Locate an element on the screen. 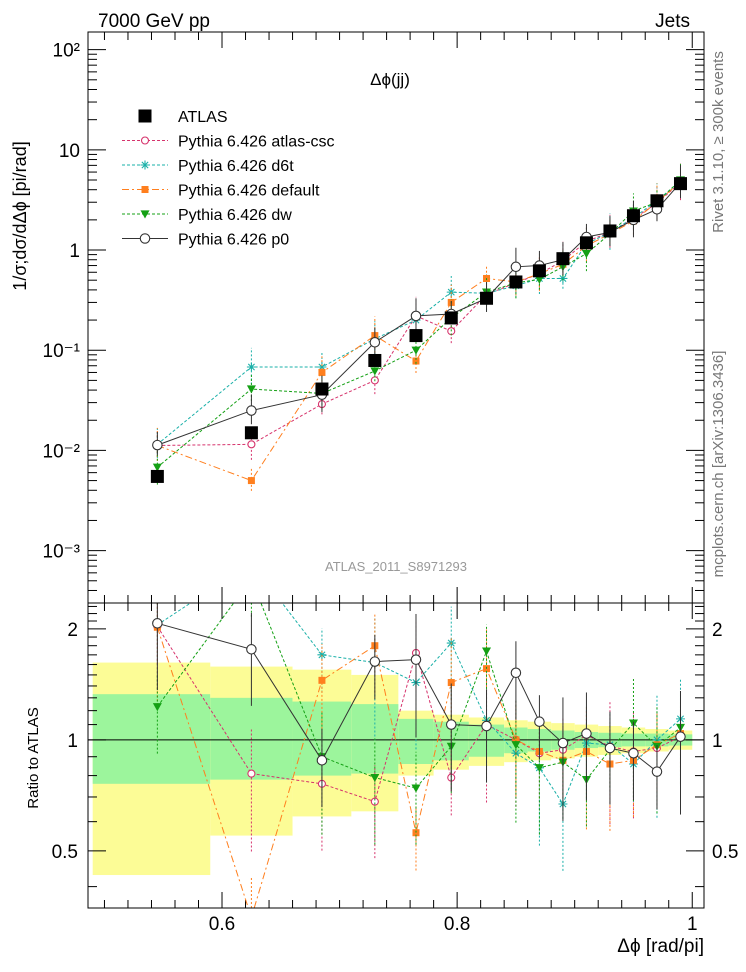 This screenshot has height=972, width=746. legend-marker-dw is located at coordinates (145, 214).